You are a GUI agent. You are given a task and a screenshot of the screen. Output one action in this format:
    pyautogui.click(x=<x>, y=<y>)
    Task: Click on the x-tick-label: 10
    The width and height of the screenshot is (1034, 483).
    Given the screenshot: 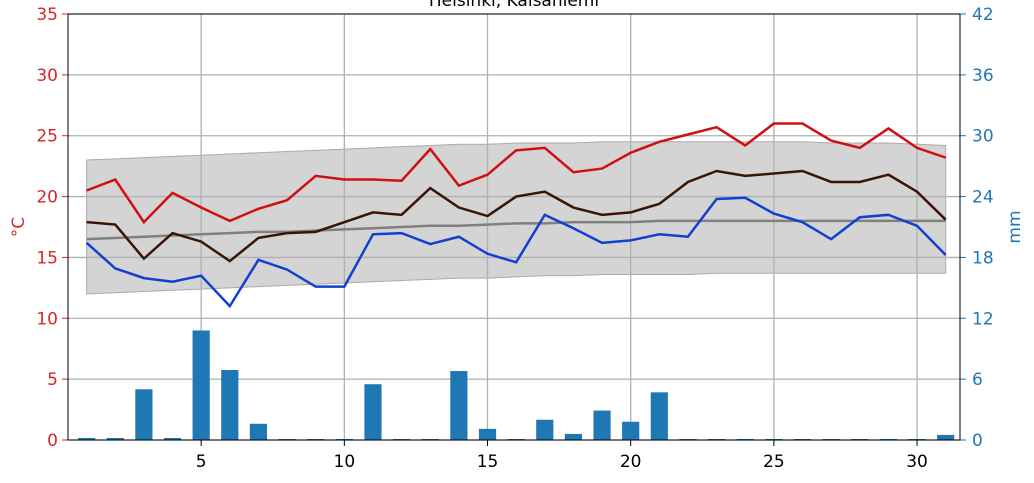 What is the action you would take?
    pyautogui.click(x=345, y=462)
    